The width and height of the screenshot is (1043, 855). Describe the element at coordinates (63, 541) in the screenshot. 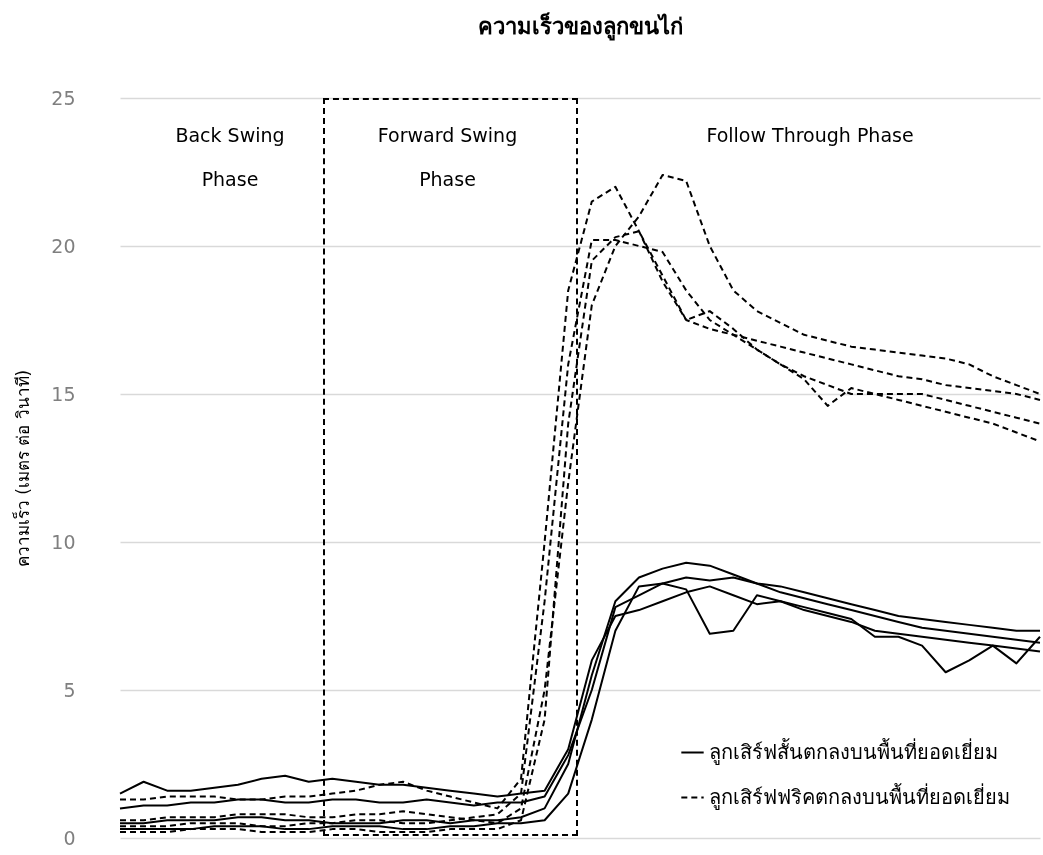

I see `y-tick-label: 10` at that location.